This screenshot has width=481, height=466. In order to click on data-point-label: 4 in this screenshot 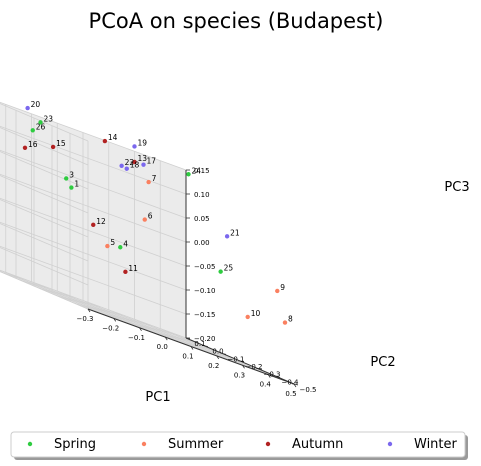, I will do `click(125, 243)`.